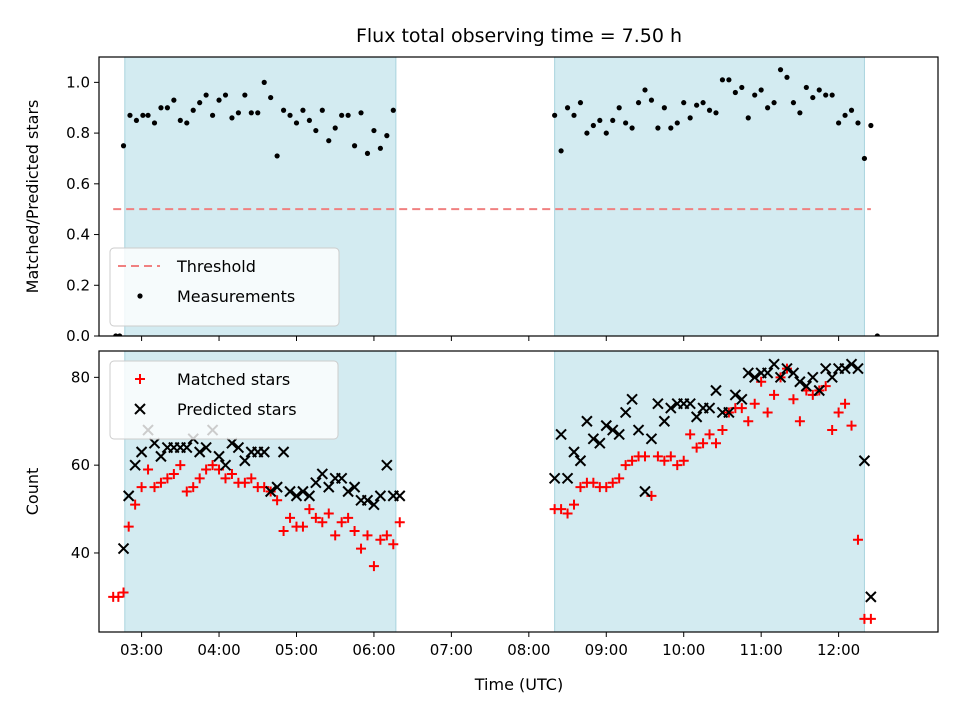 The image size is (960, 720). I want to click on legend-label: Predicted stars, so click(237, 409).